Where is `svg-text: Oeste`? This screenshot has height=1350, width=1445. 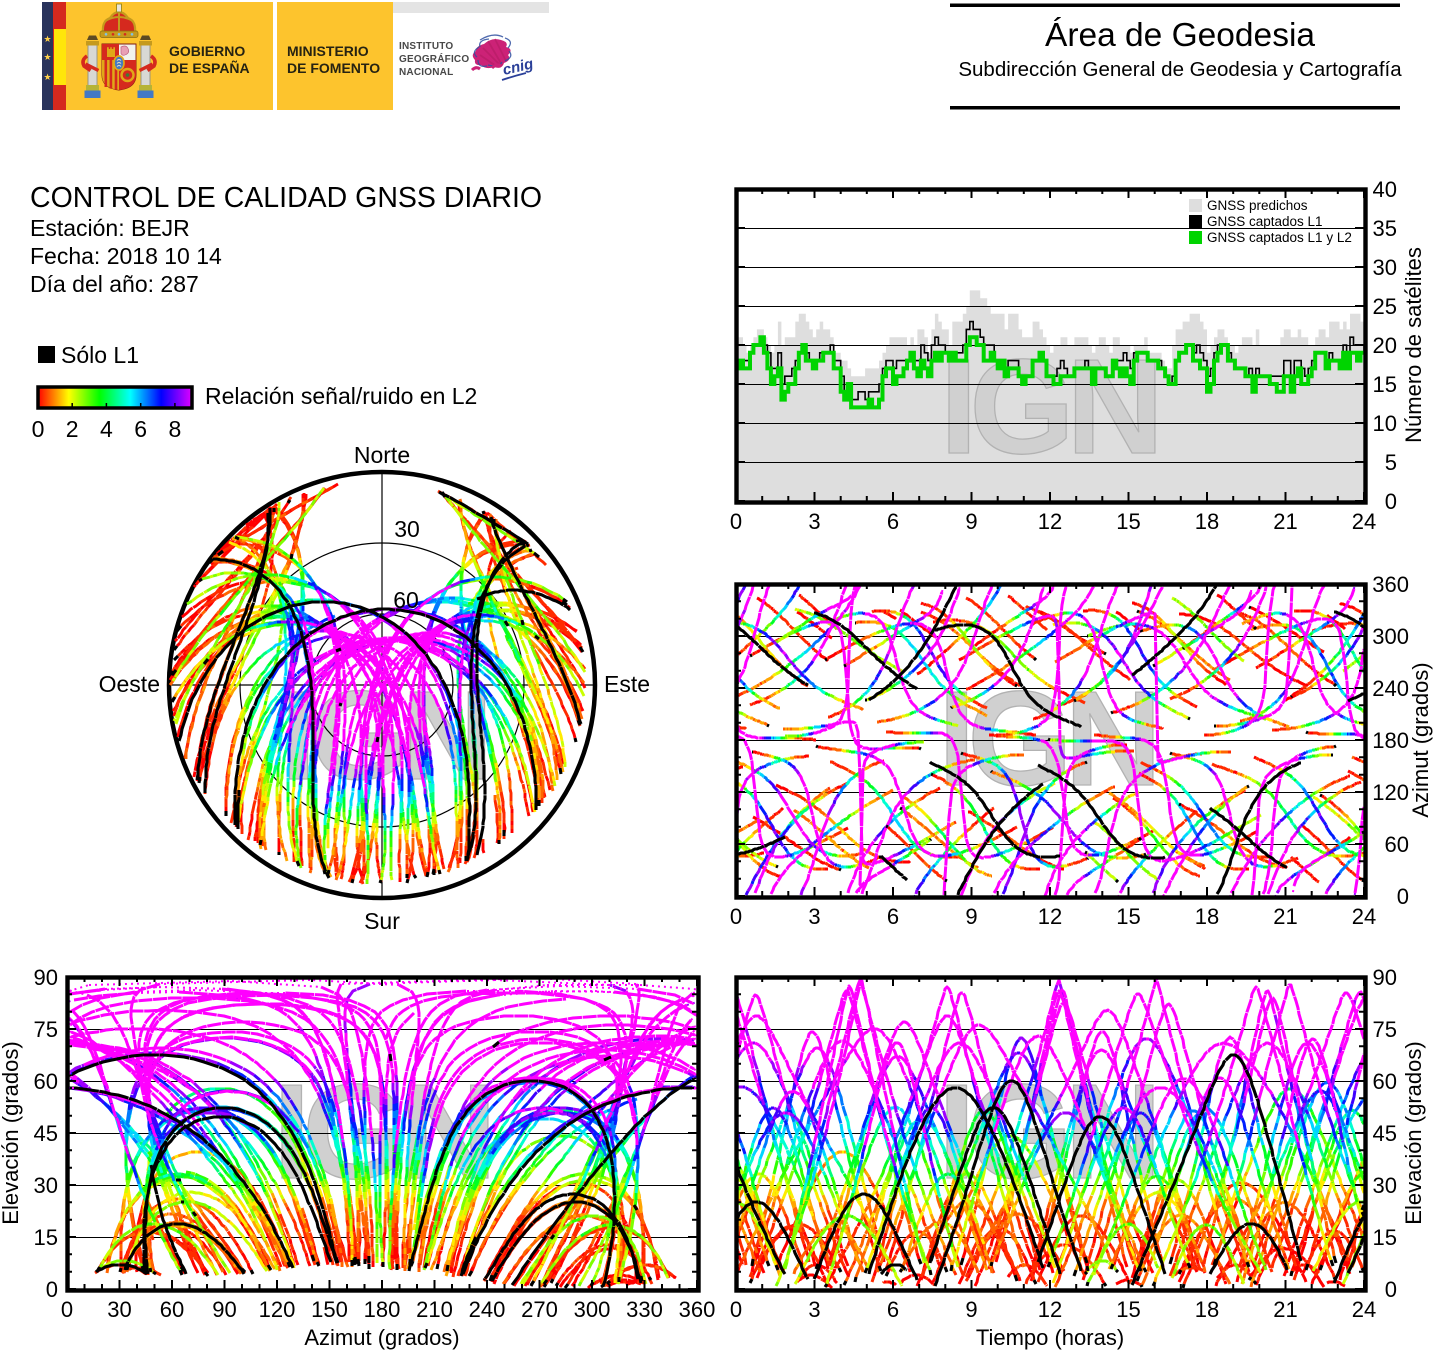 svg-text: Oeste is located at coordinates (129, 684).